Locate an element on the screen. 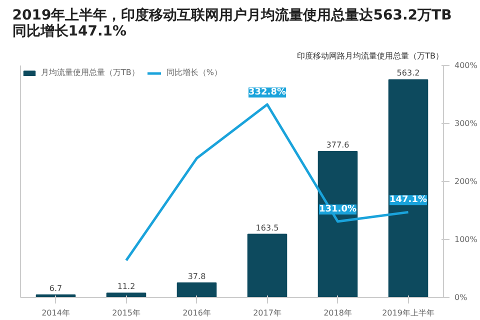  data-label: 563.2 is located at coordinates (408, 73).